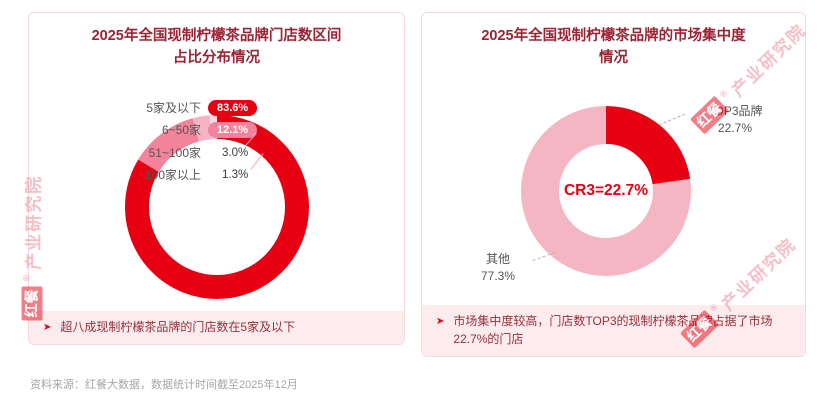  What do you see at coordinates (164, 385) in the screenshot?
I see `data-source-note: 资料来源：红餐大数据，数据统计时间截至2025年12月` at bounding box center [164, 385].